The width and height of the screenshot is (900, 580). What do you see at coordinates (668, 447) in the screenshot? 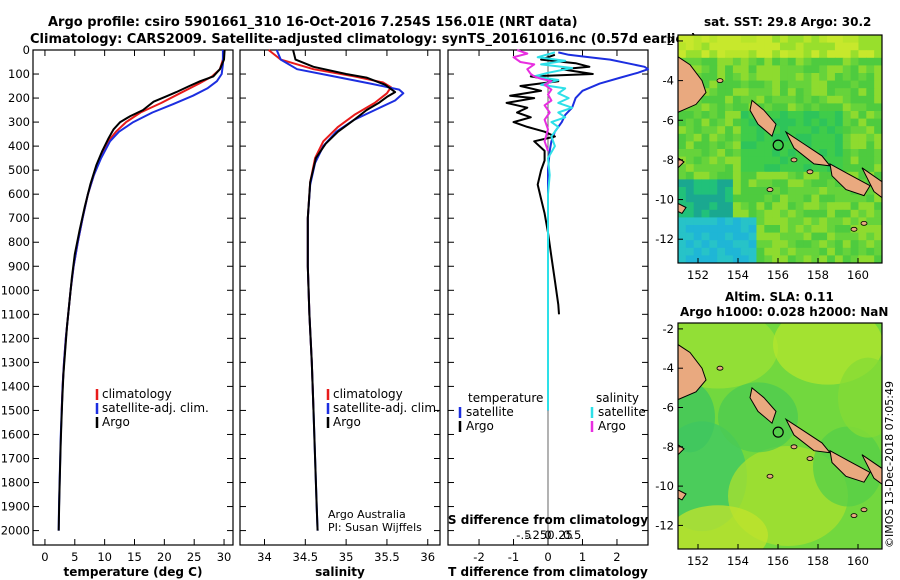
I see `map-y-tick-label: -8` at bounding box center [668, 447].